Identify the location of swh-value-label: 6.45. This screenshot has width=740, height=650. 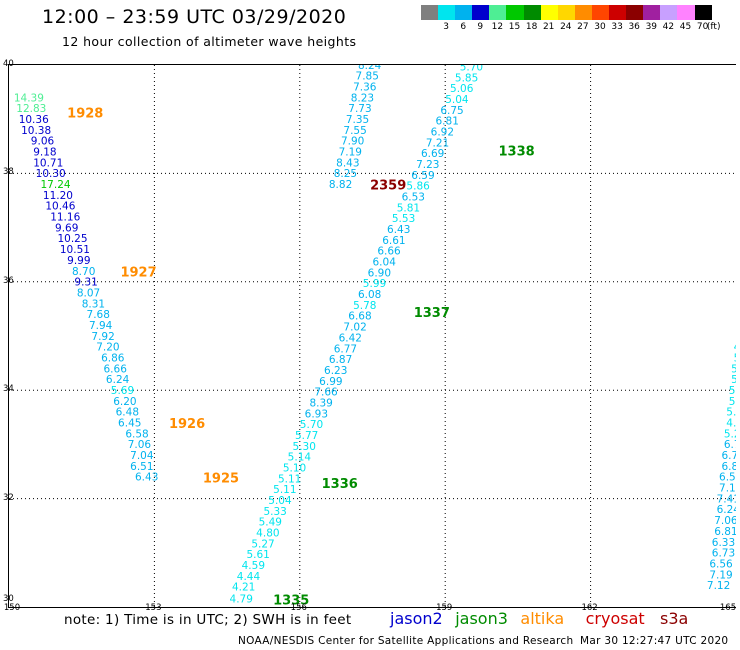
(129, 424).